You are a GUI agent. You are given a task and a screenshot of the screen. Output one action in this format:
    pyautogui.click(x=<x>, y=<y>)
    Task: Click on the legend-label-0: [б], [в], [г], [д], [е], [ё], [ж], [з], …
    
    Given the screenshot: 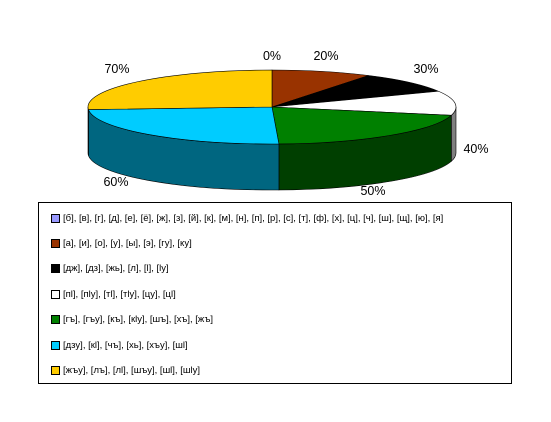 What is the action you would take?
    pyautogui.click(x=253, y=218)
    